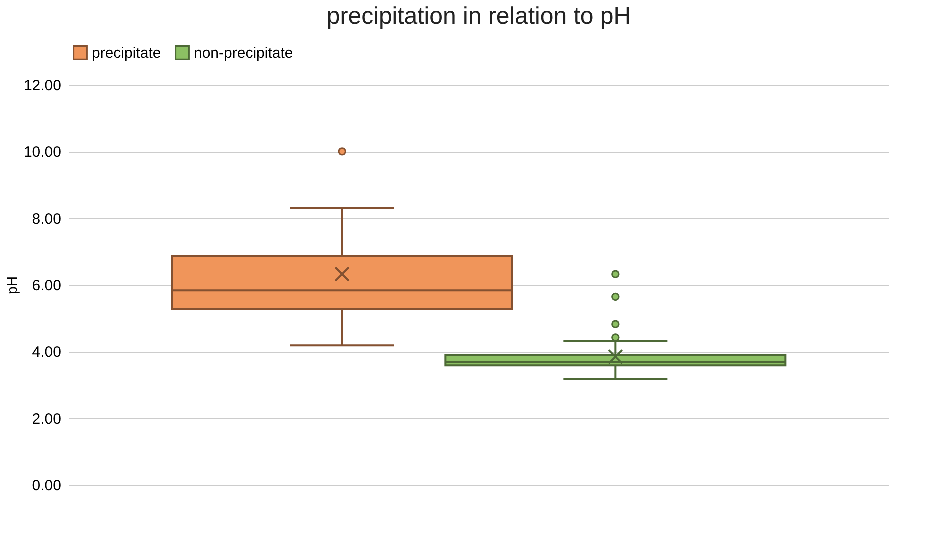  What do you see at coordinates (43, 86) in the screenshot?
I see `y-tick-label: 12.00` at bounding box center [43, 86].